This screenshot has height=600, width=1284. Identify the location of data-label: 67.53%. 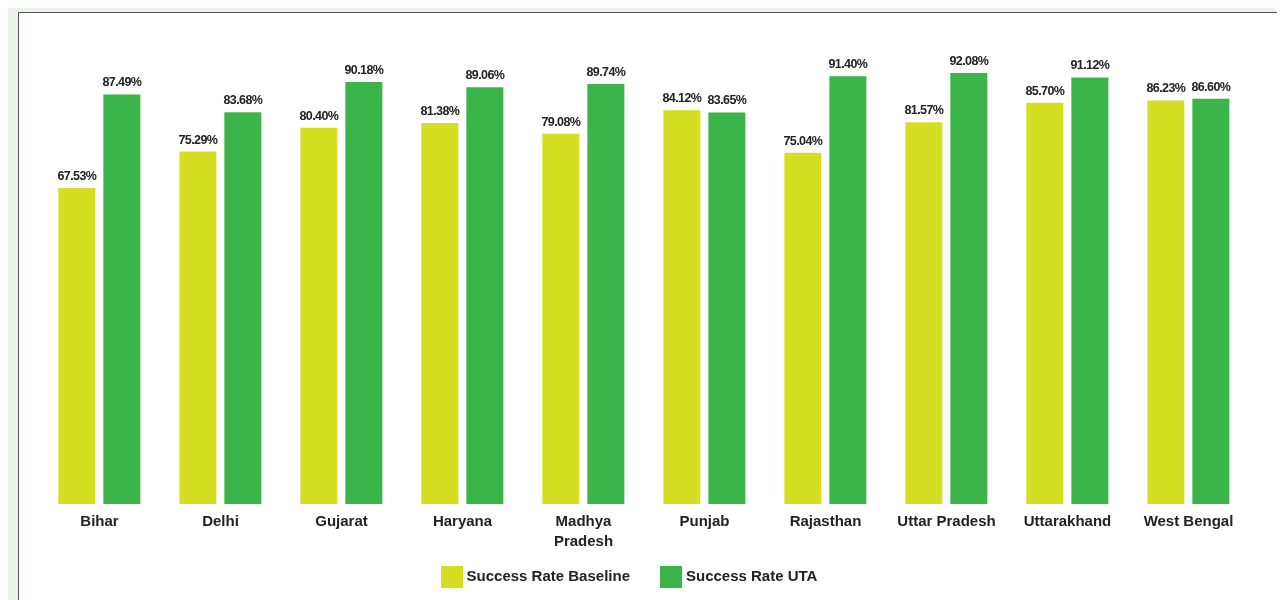
(77, 175).